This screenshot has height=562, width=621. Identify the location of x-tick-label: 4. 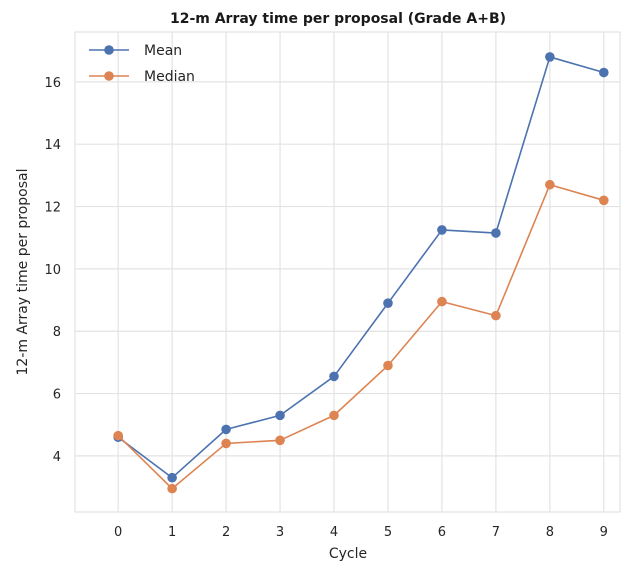
(334, 532).